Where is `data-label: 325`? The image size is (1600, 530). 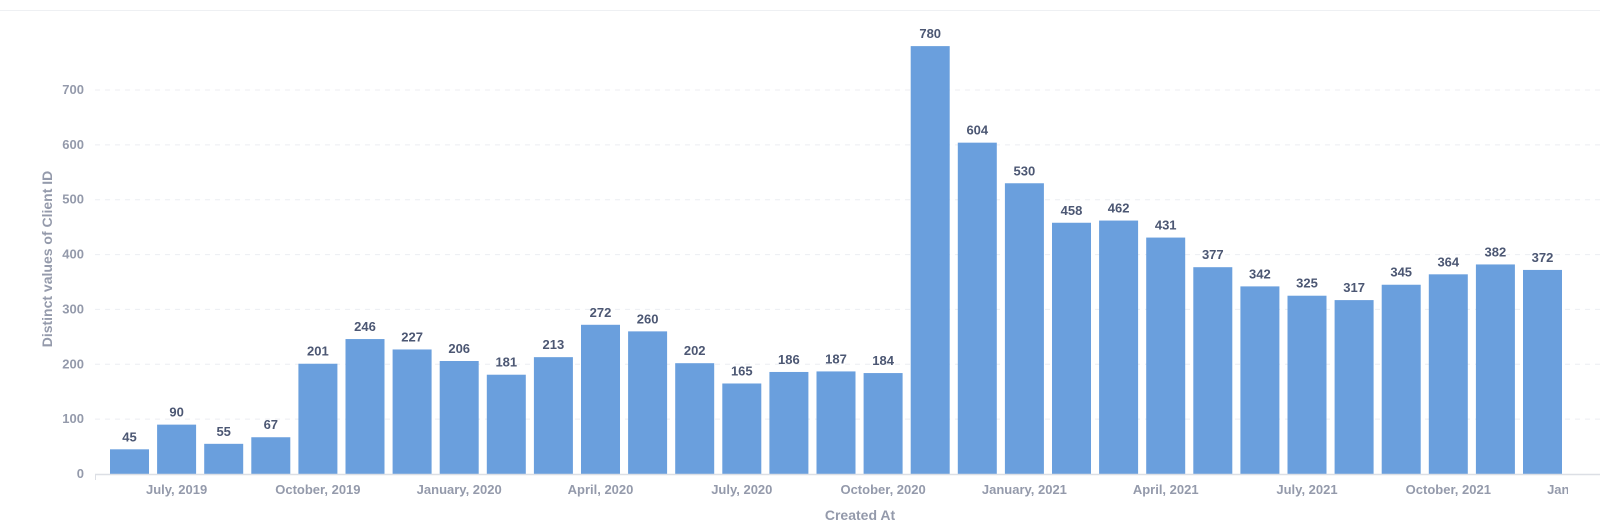 data-label: 325 is located at coordinates (1307, 283).